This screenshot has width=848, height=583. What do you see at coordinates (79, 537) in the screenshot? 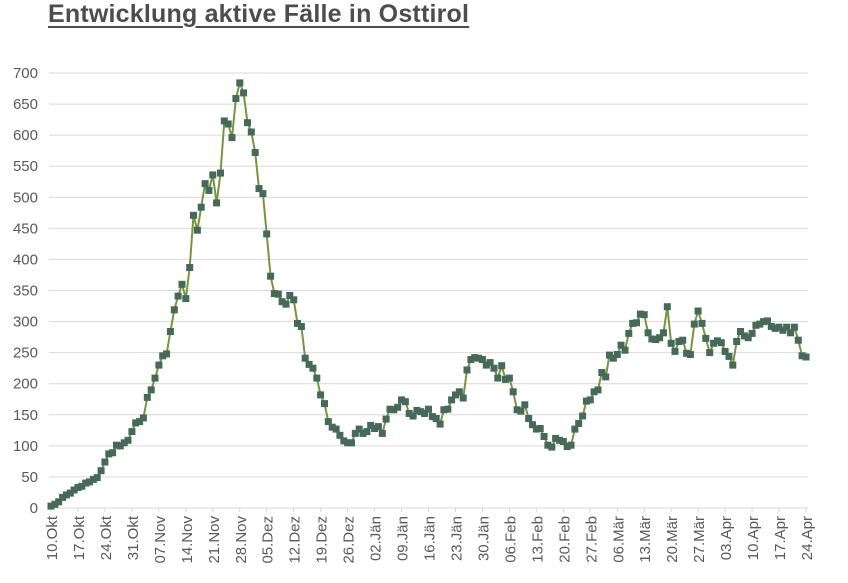
I see `svg-text: 17.Okt` at bounding box center [79, 537].